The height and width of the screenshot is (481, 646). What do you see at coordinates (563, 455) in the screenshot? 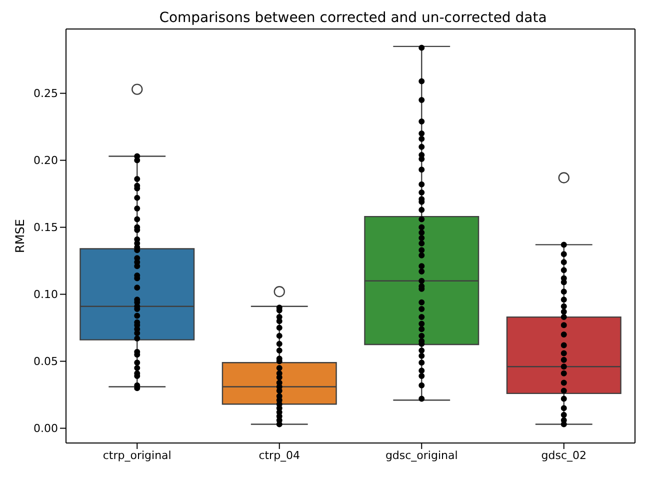
I see `x-tick-label: gdsc_02` at bounding box center [563, 455].